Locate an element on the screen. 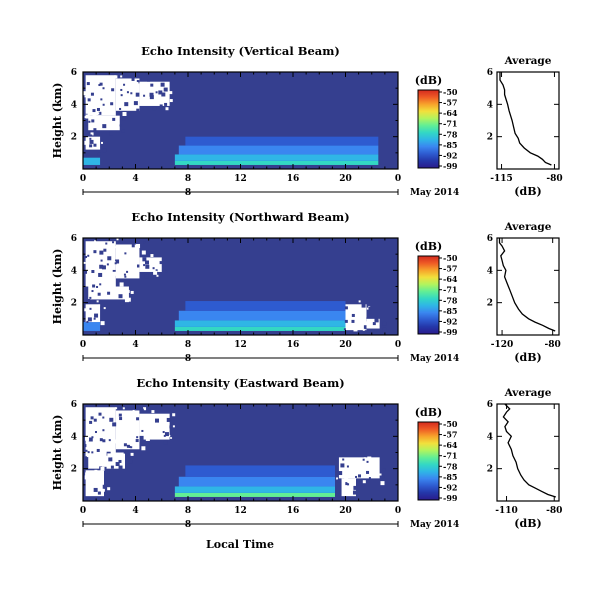 The width and height of the screenshot is (613, 598). local-time-label: Local Time is located at coordinates (240, 544).